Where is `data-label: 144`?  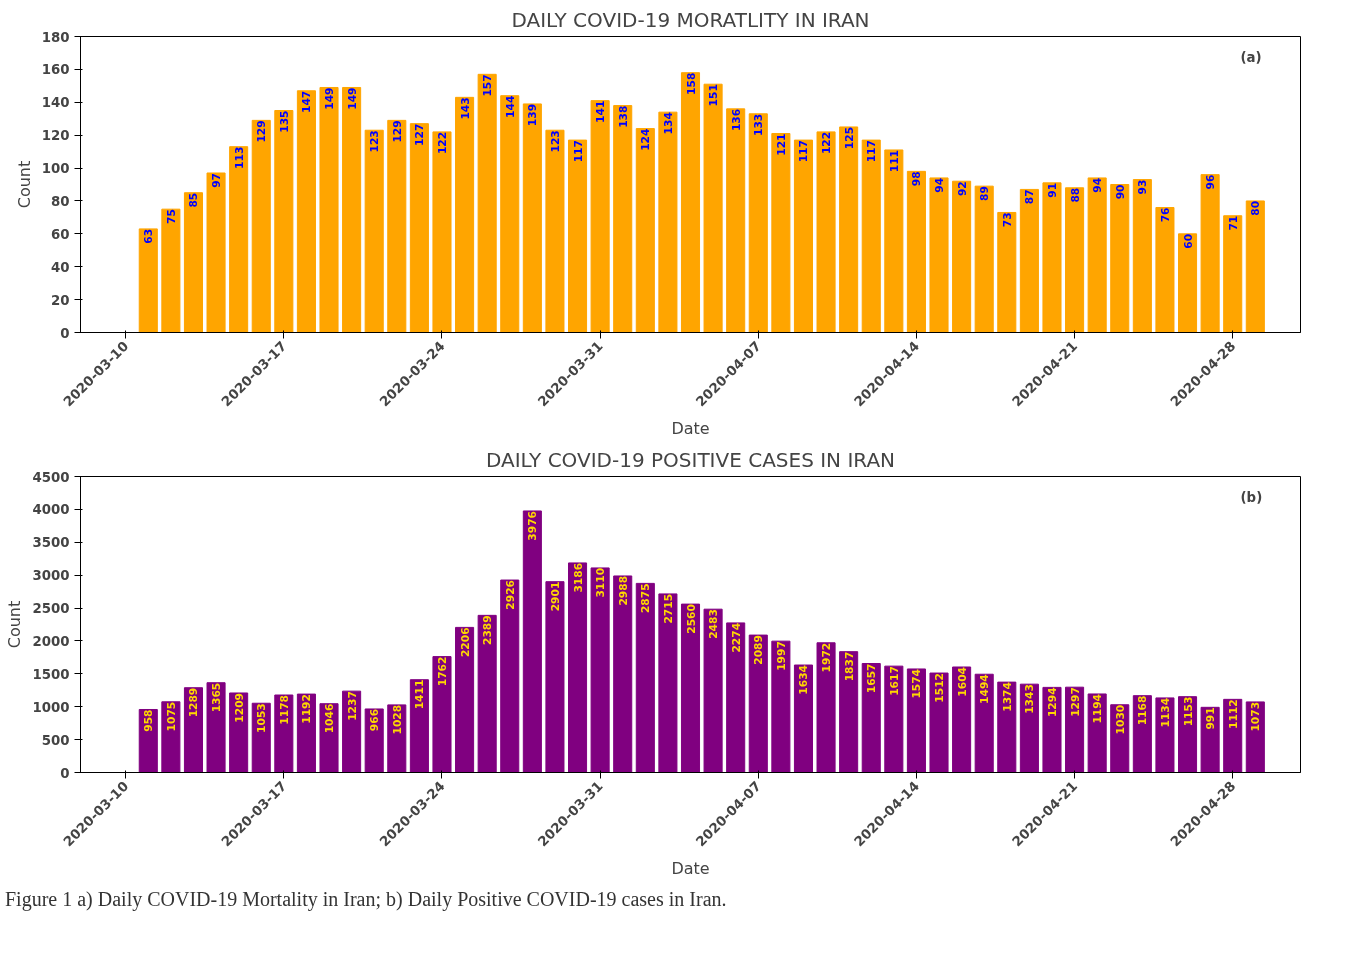 data-label: 144 is located at coordinates (510, 106).